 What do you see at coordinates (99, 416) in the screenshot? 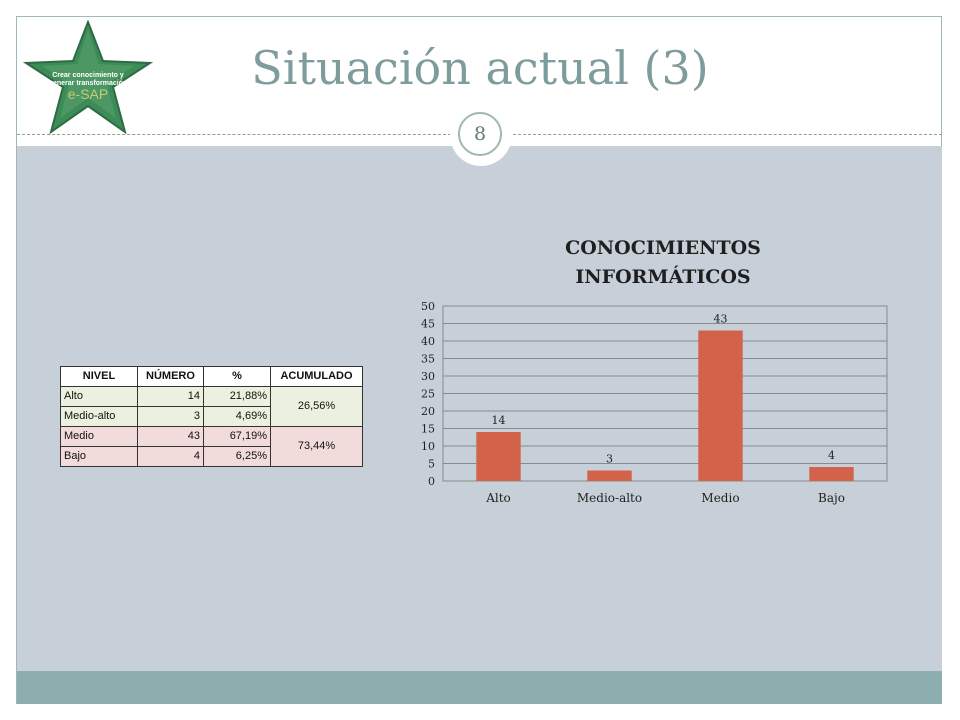
I see `cell-nivel: Medio-alto` at bounding box center [99, 416].